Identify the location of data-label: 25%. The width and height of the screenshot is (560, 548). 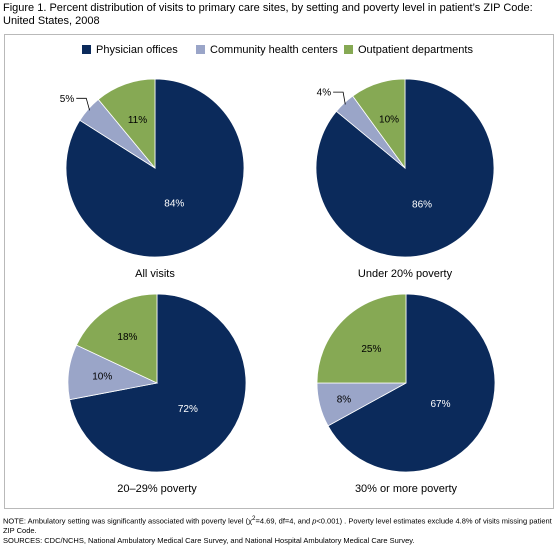
(371, 349).